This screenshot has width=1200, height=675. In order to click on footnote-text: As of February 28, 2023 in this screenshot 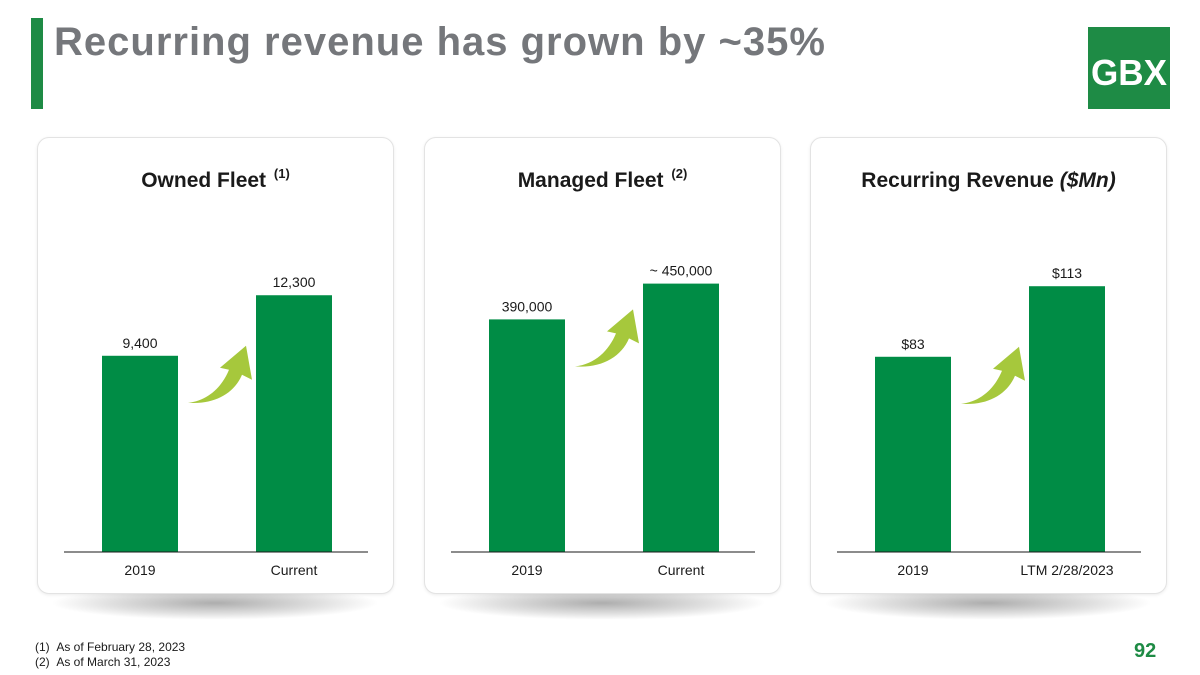, I will do `click(121, 647)`.